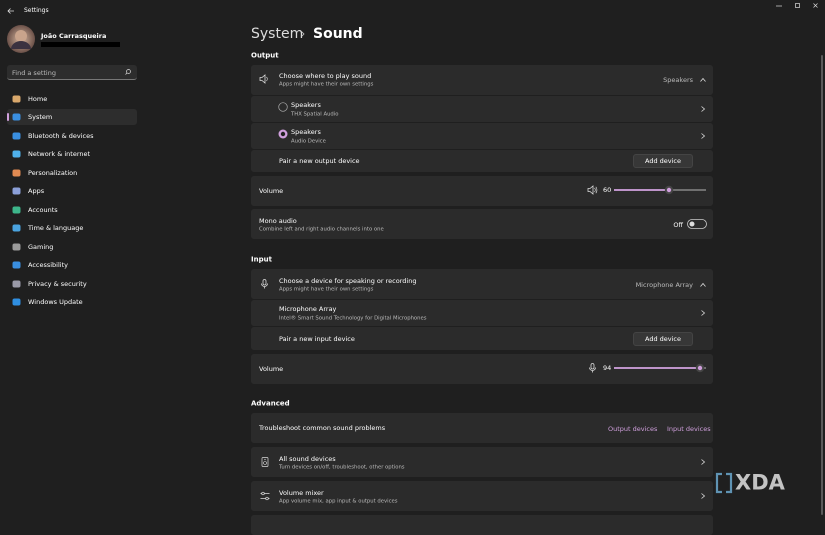 The image size is (825, 535). What do you see at coordinates (41, 246) in the screenshot?
I see `nav-item: Gaming` at bounding box center [41, 246].